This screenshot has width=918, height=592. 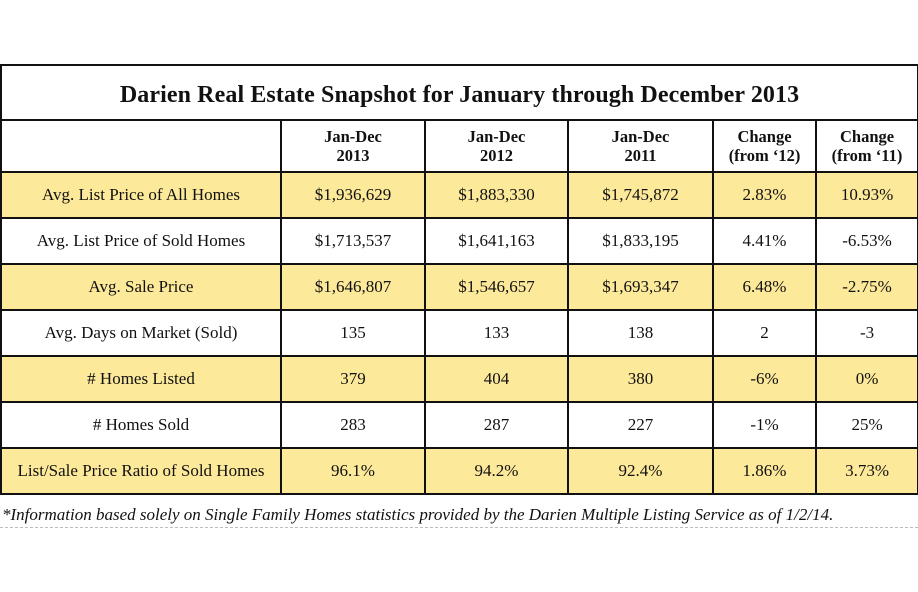 I want to click on header-2011-line2: 2011, so click(x=640, y=155).